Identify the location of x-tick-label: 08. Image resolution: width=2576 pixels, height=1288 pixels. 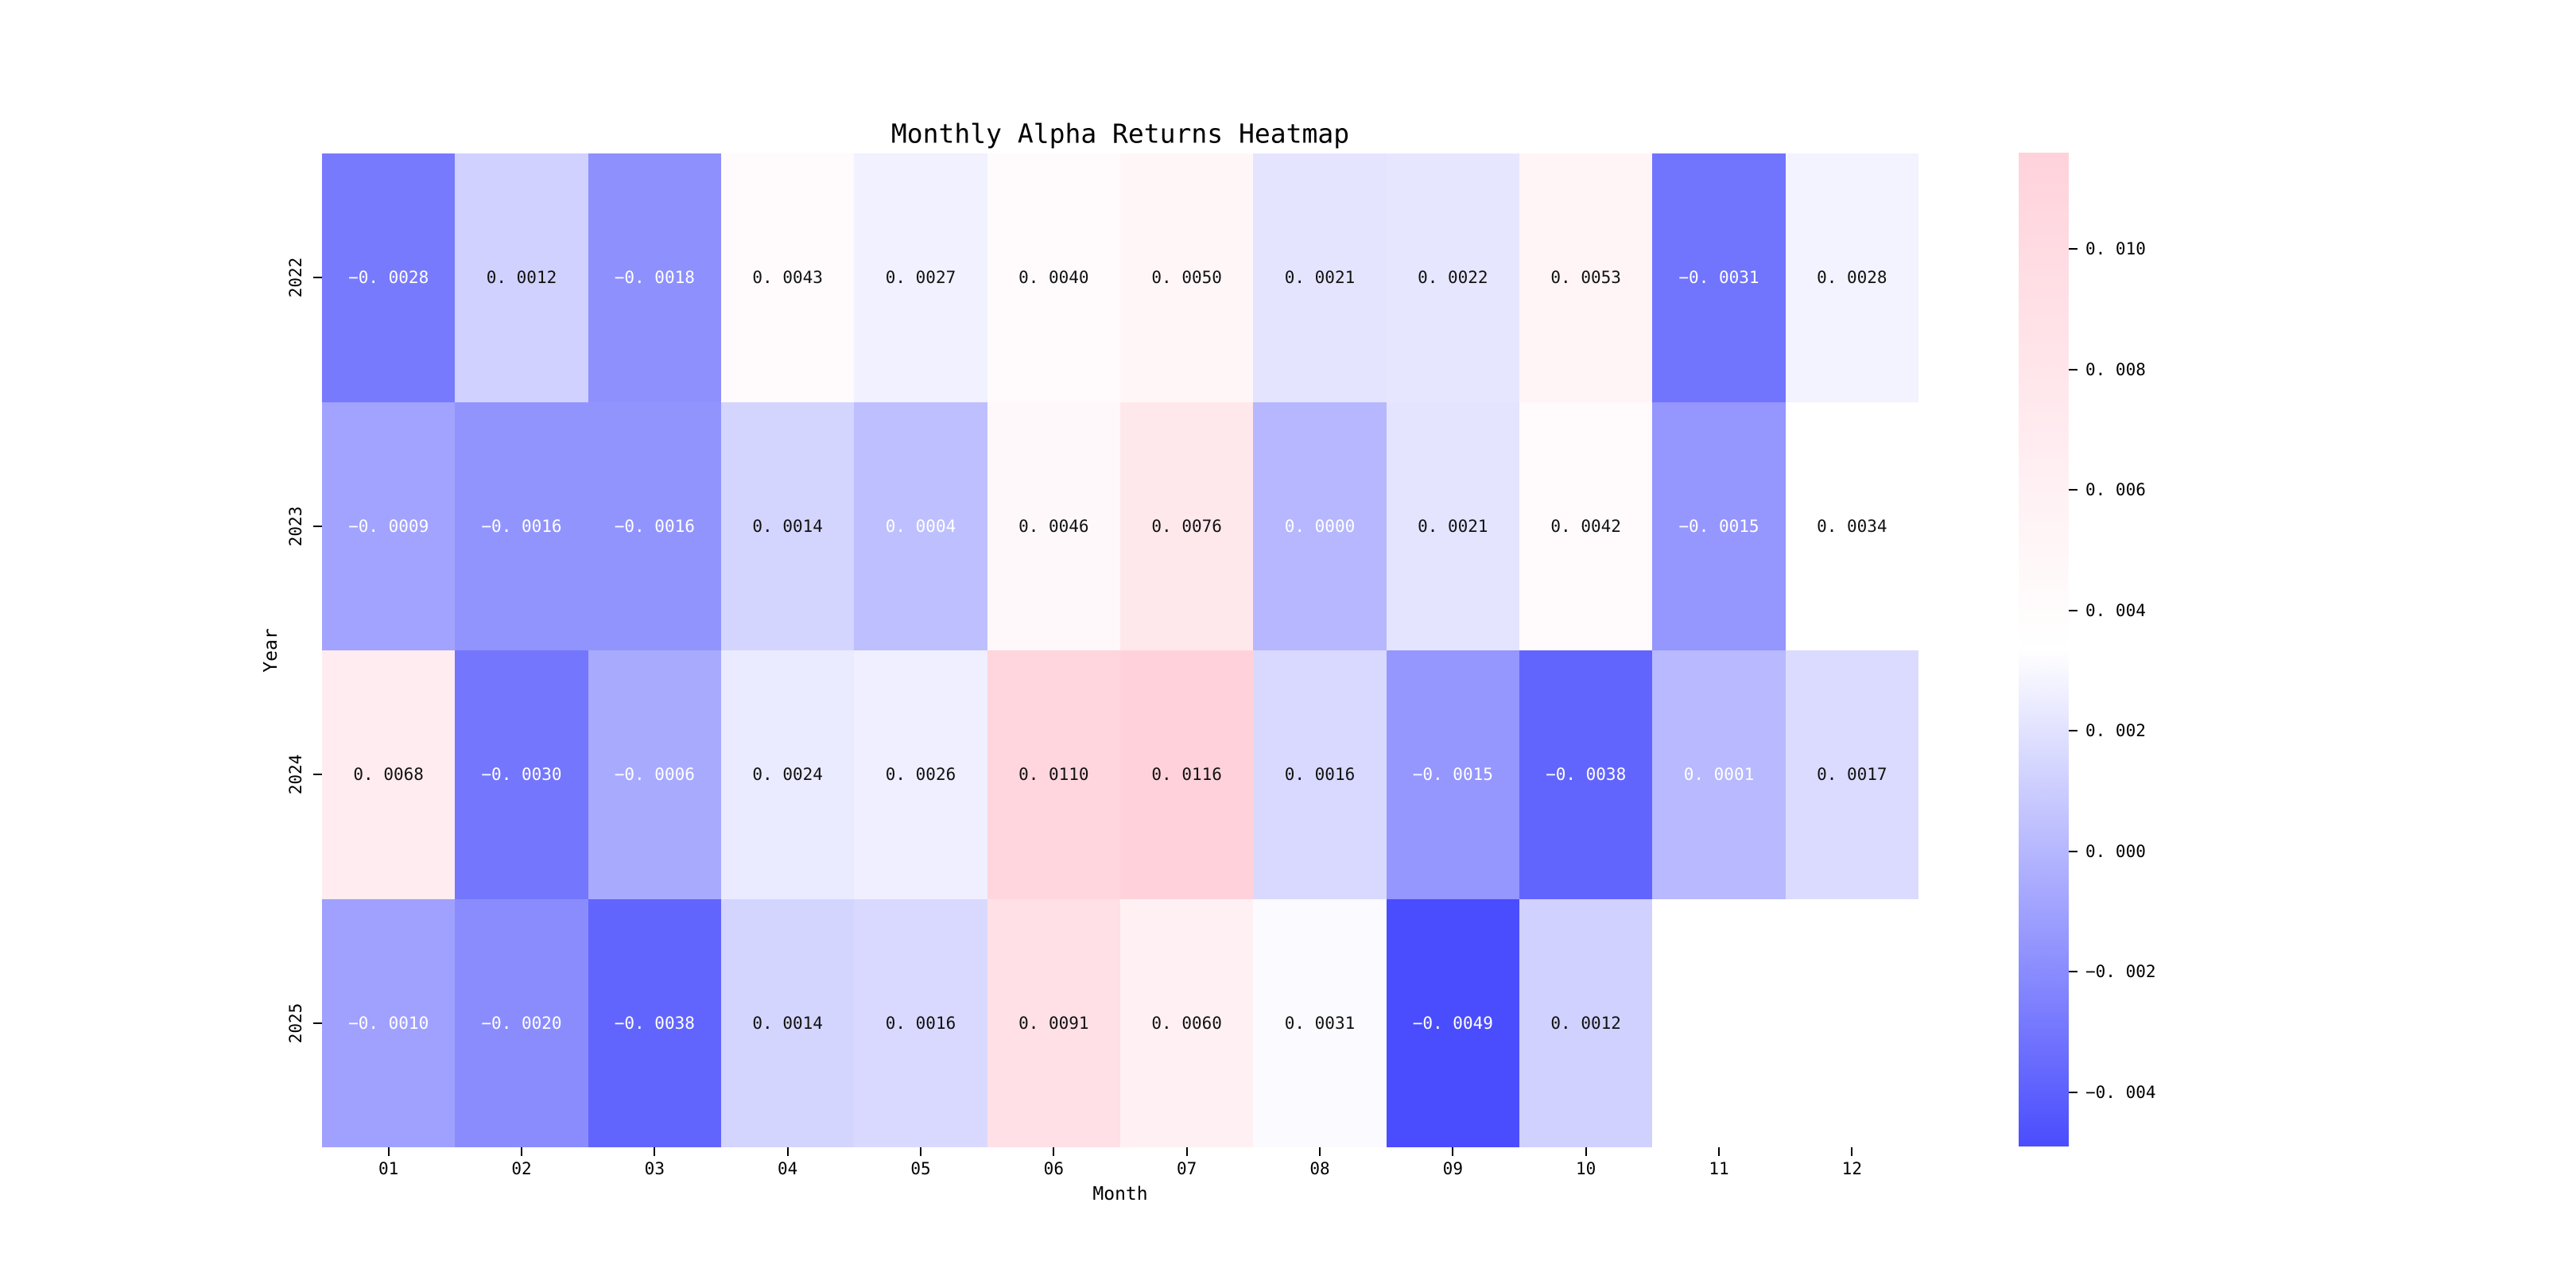
(1320, 1168).